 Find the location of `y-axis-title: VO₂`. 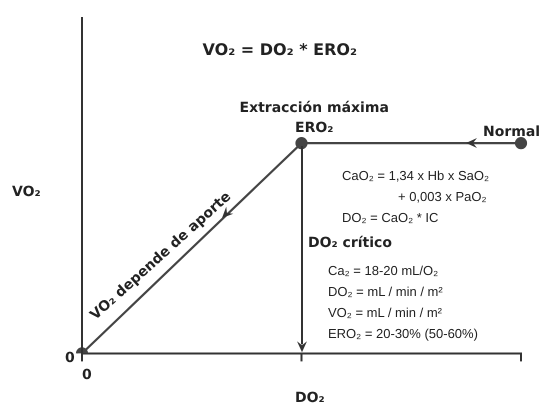

y-axis-title: VO₂ is located at coordinates (26, 192).